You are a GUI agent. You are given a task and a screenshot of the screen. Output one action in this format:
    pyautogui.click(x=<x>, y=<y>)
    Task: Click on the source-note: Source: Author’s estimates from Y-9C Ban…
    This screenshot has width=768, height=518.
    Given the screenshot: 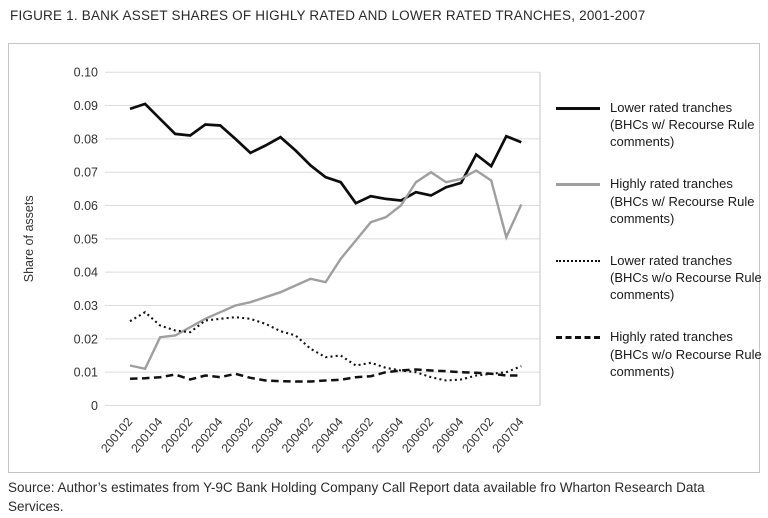 What is the action you would take?
    pyautogui.click(x=356, y=497)
    